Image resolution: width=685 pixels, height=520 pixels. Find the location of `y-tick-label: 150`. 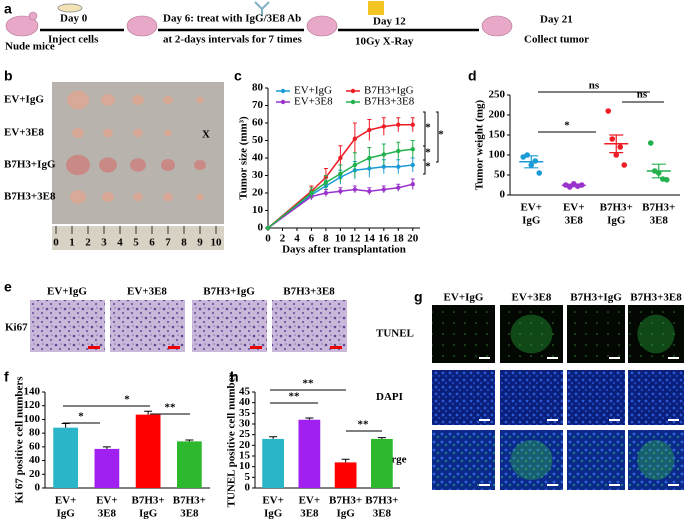

y-tick-label: 150 is located at coordinates (497, 135).